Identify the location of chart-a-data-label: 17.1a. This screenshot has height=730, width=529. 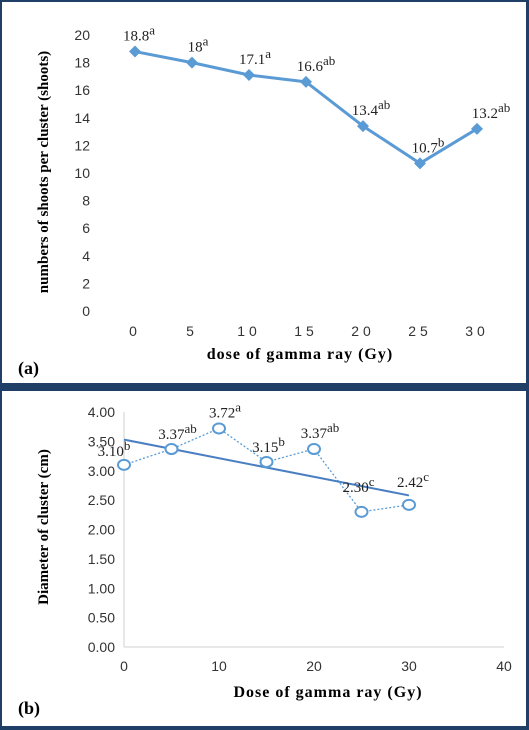
(255, 57).